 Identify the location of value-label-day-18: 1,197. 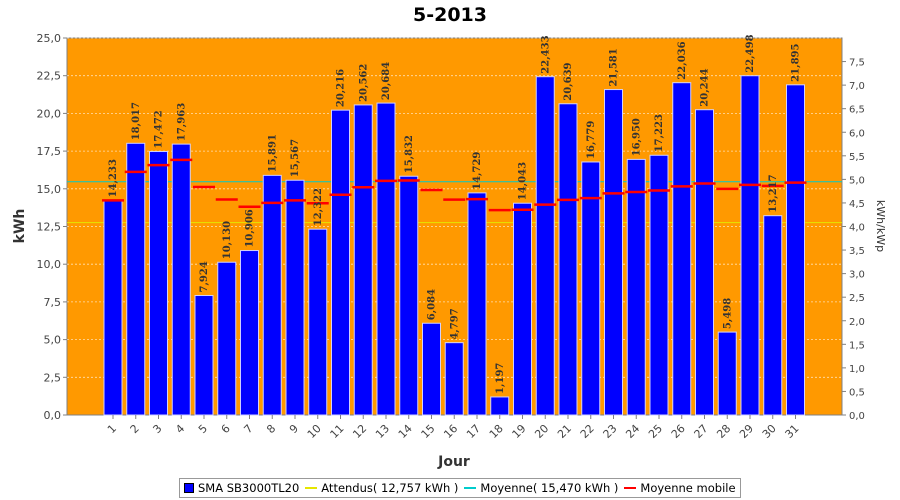
(500, 378).